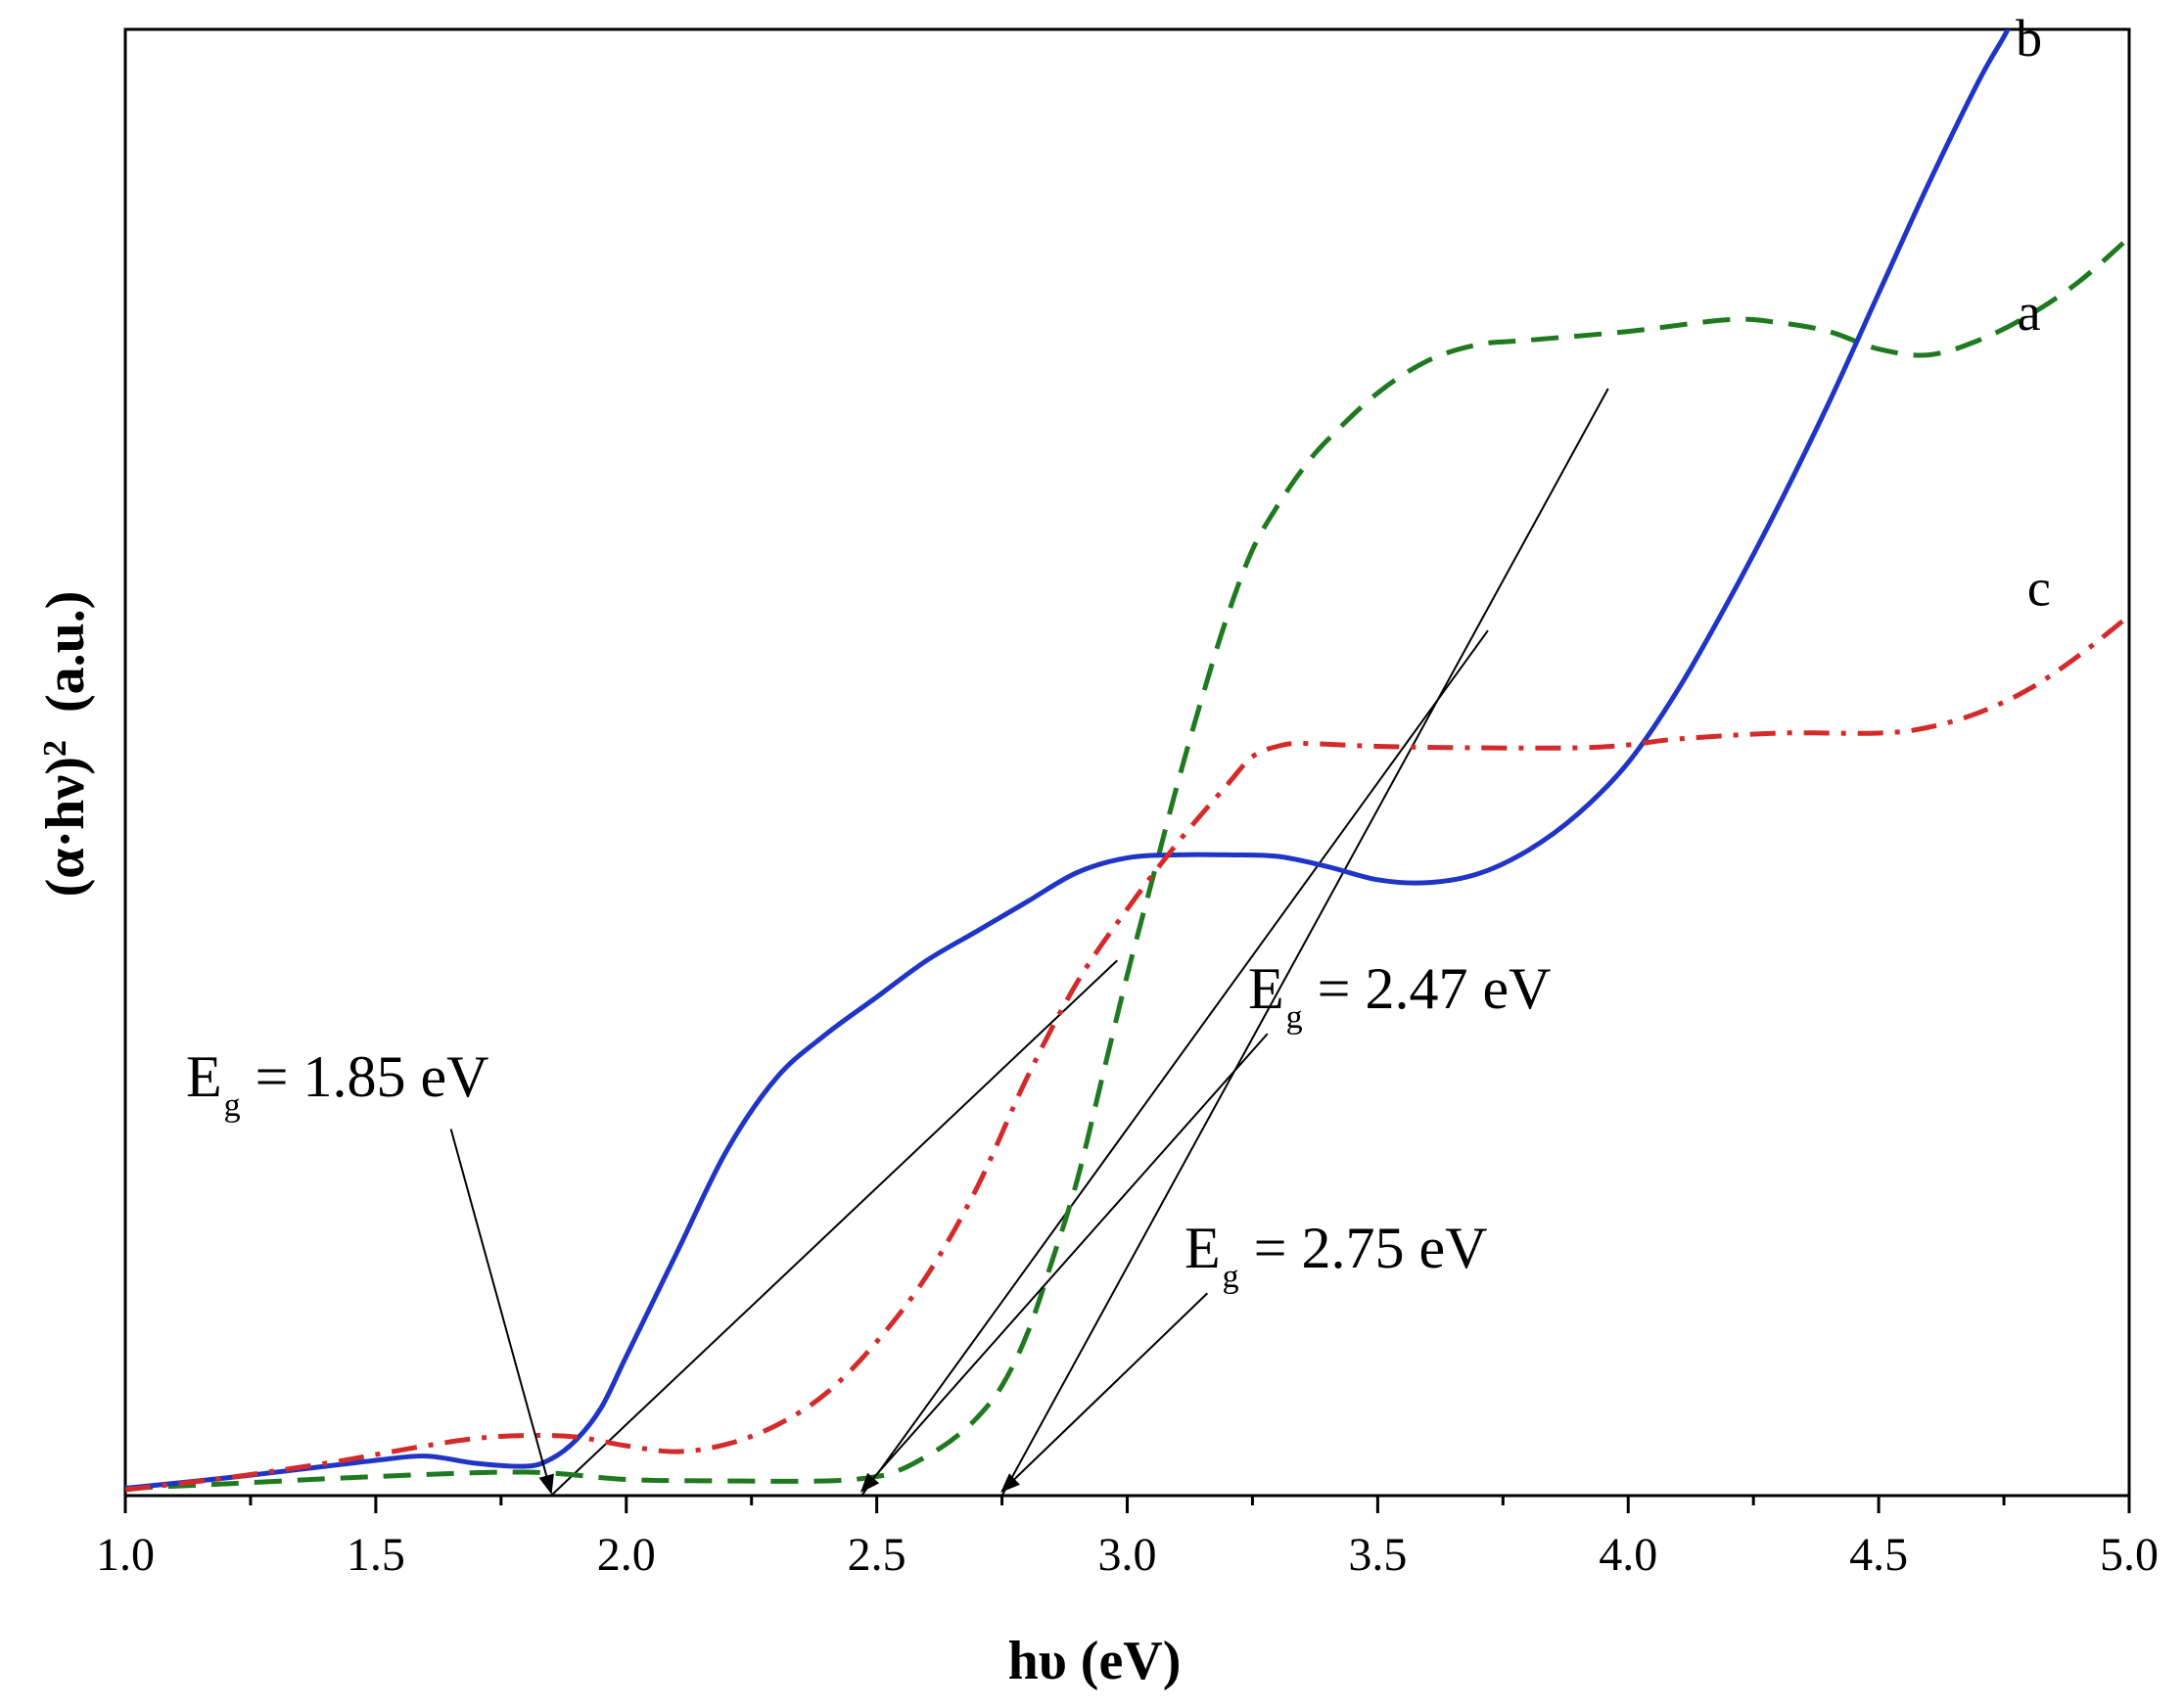 This screenshot has width=2183, height=1708. Describe the element at coordinates (65, 827) in the screenshot. I see `y-axis-title-main: (α·hν)` at that location.